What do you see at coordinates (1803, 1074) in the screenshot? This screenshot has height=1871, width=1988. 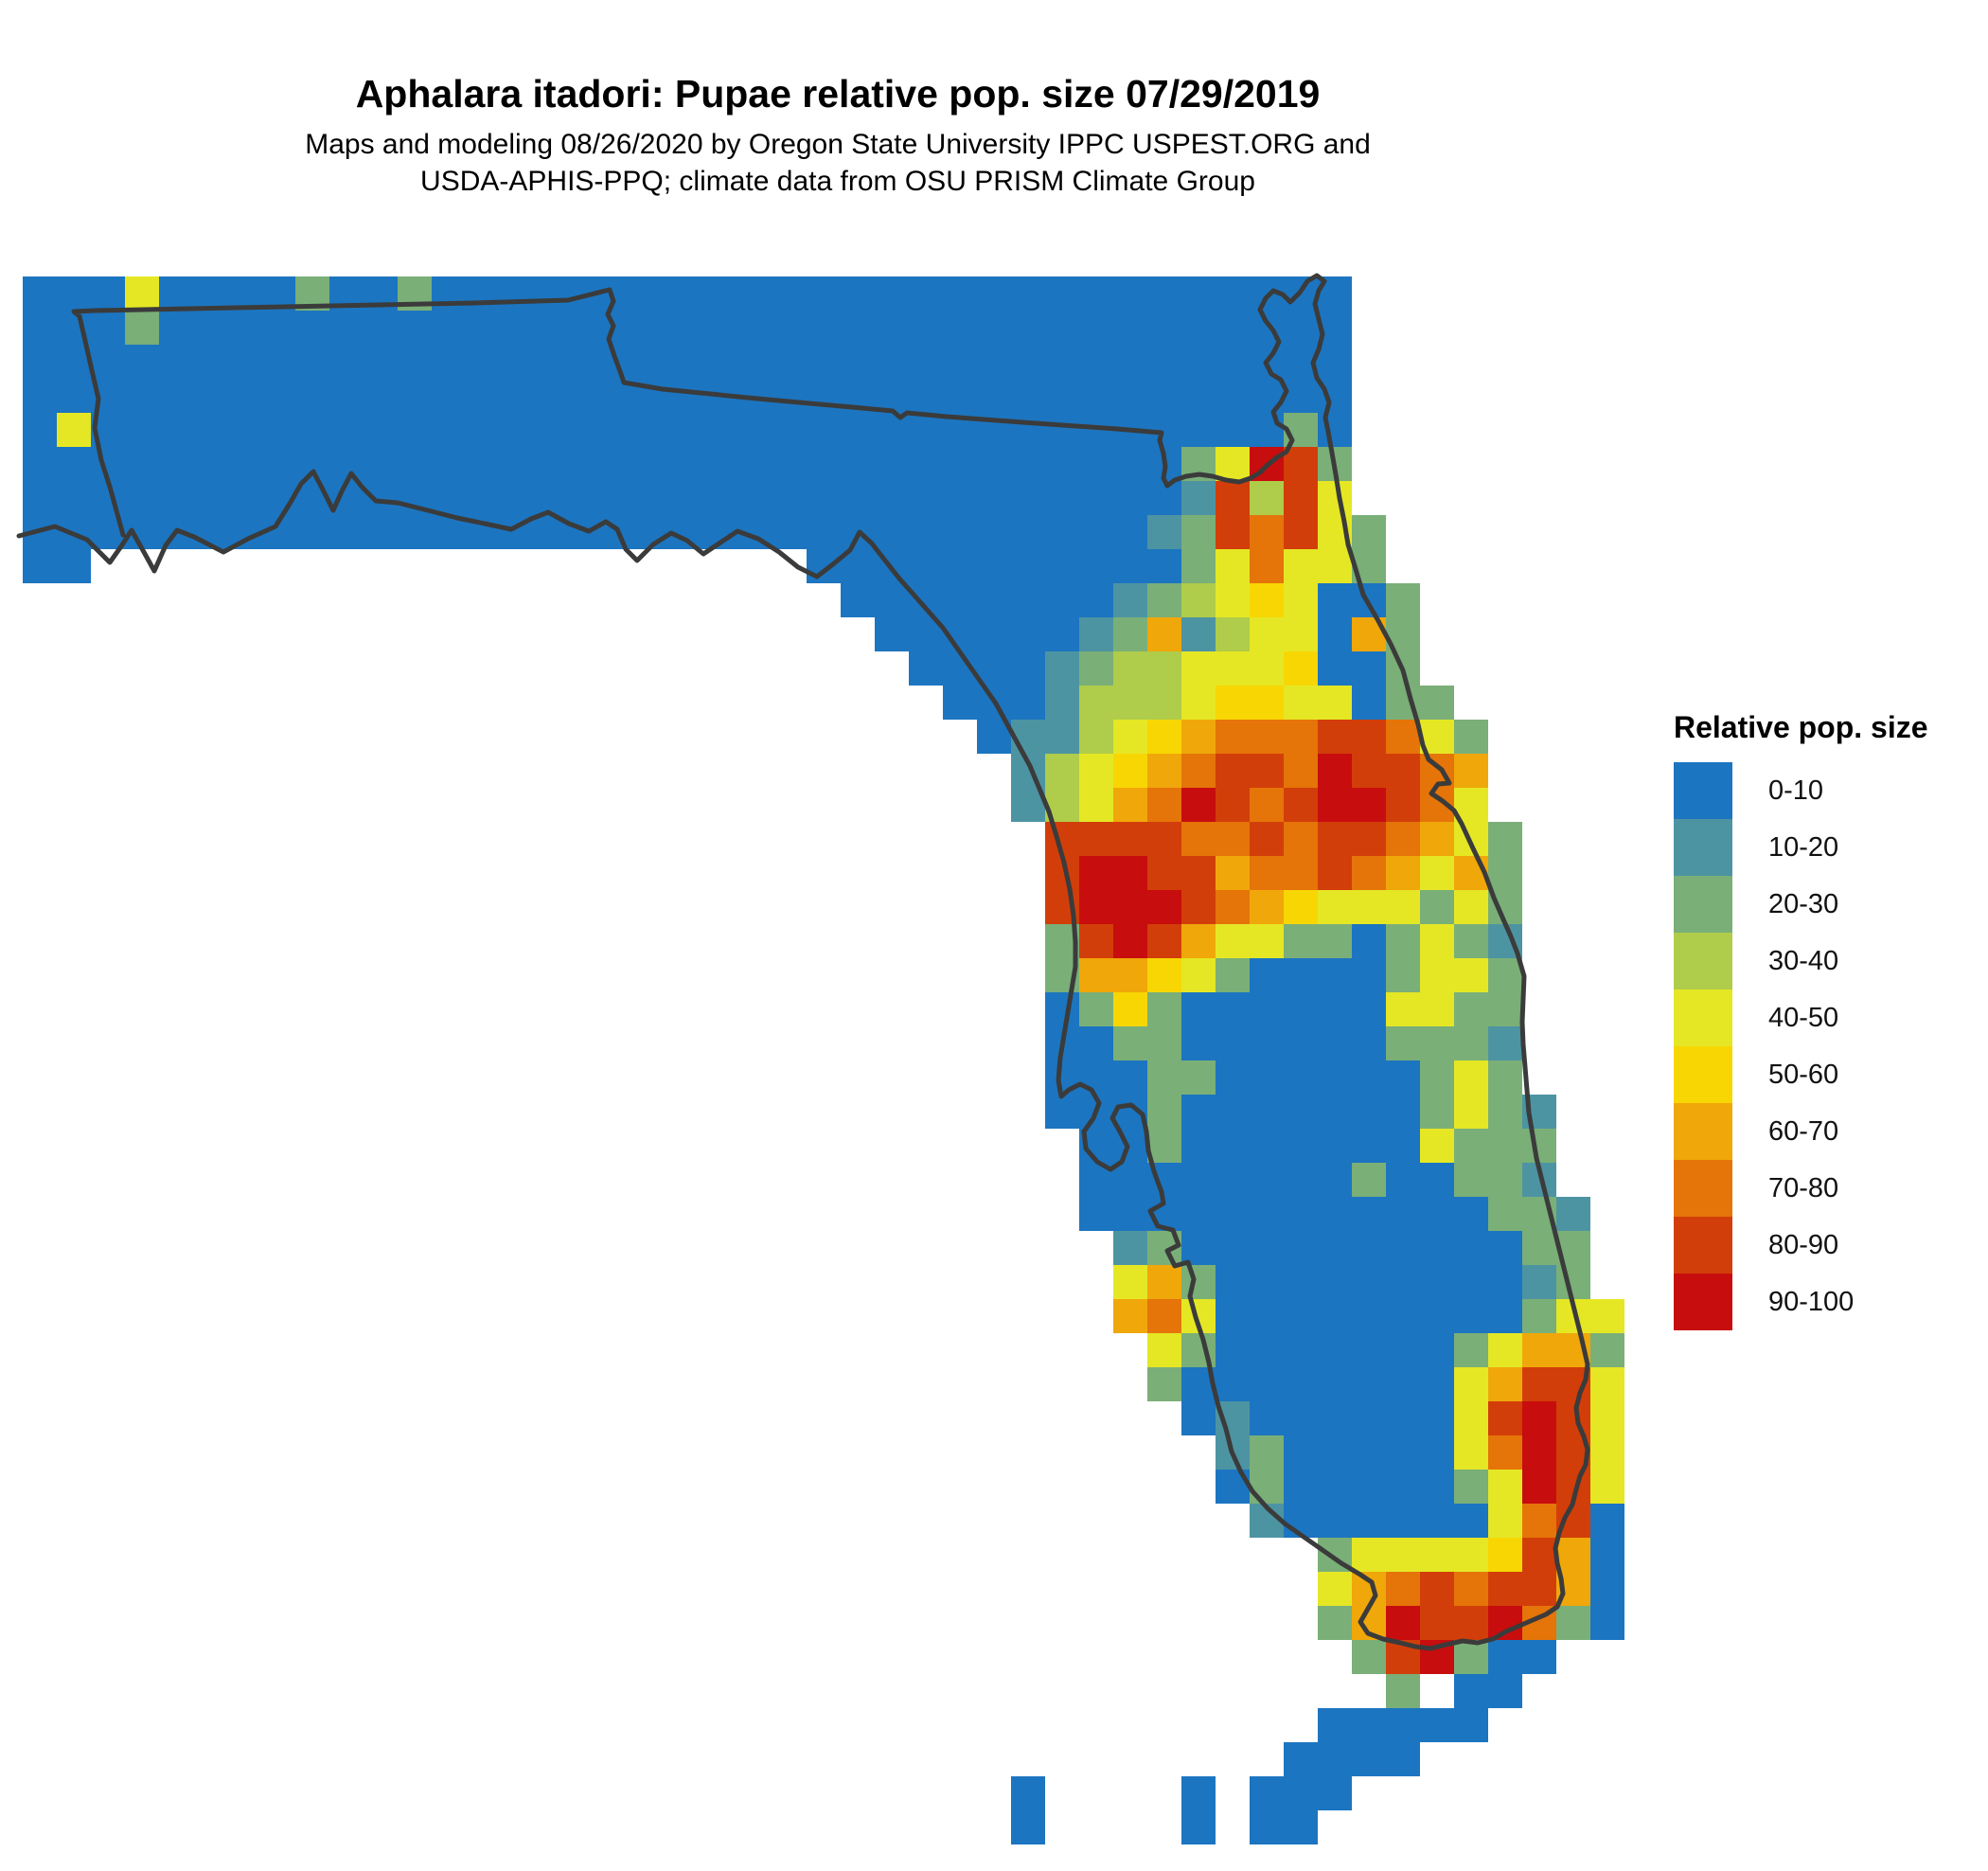 I see `legend-label: 50-60` at bounding box center [1803, 1074].